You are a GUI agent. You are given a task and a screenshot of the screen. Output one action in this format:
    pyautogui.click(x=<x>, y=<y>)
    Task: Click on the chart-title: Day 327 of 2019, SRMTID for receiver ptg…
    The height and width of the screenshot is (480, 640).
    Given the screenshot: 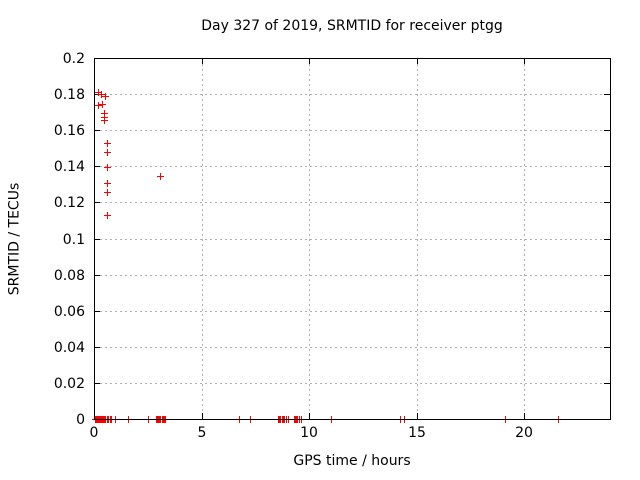 What is the action you would take?
    pyautogui.click(x=352, y=26)
    